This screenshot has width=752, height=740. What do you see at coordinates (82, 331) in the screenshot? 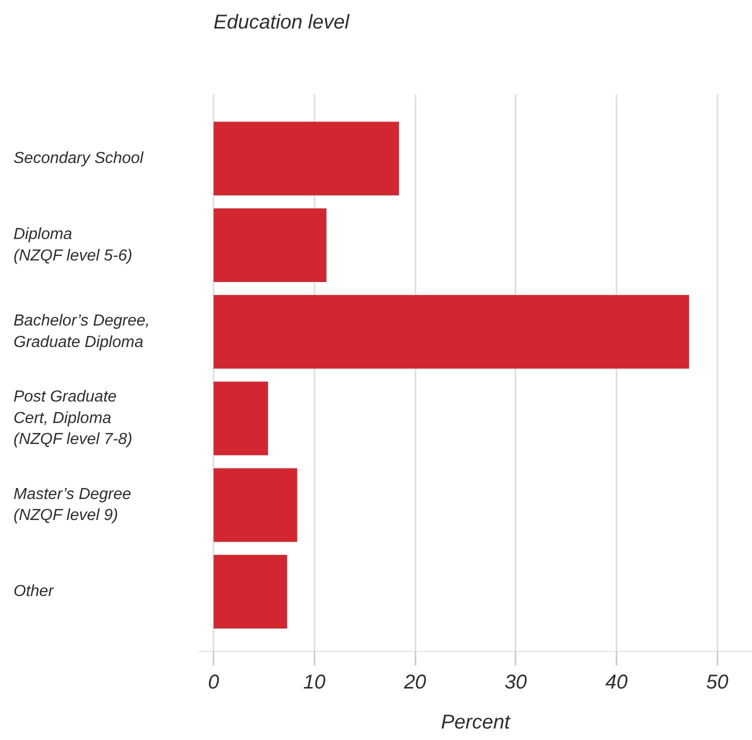
I see `y-tick-label: Bachelor’s Degree, Graduate Diploma` at bounding box center [82, 331].